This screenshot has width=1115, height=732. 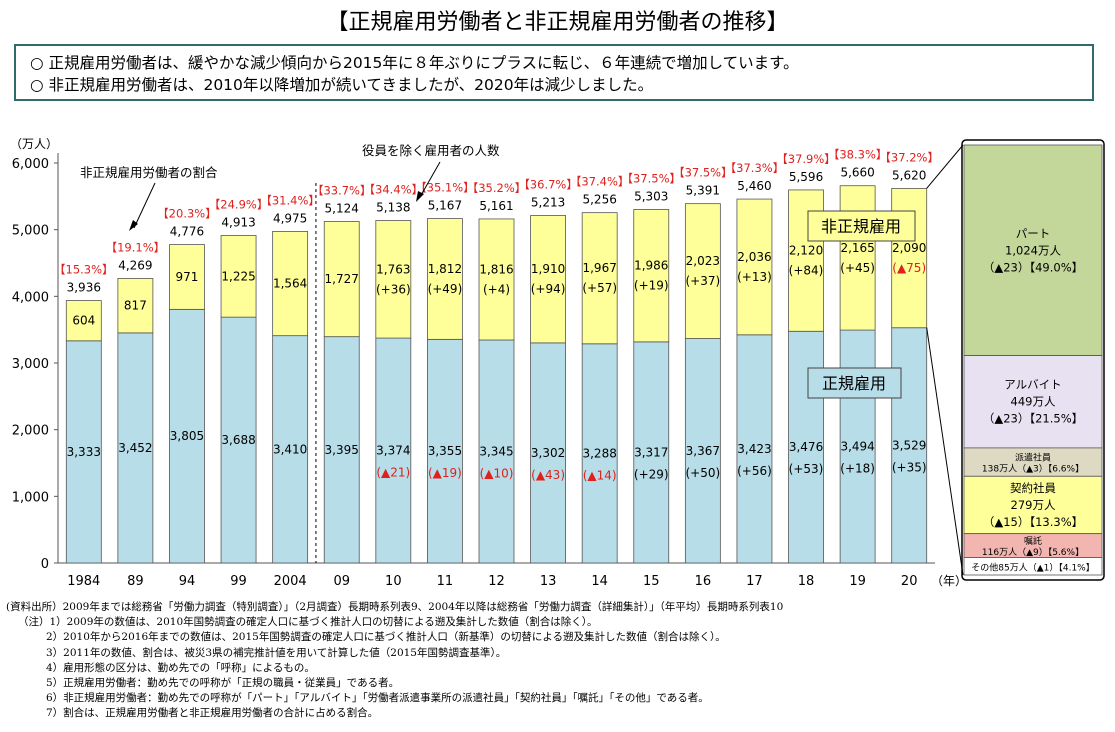 What do you see at coordinates (806, 271) in the screenshot?
I see `nonregular-change-label: (+84)` at bounding box center [806, 271].